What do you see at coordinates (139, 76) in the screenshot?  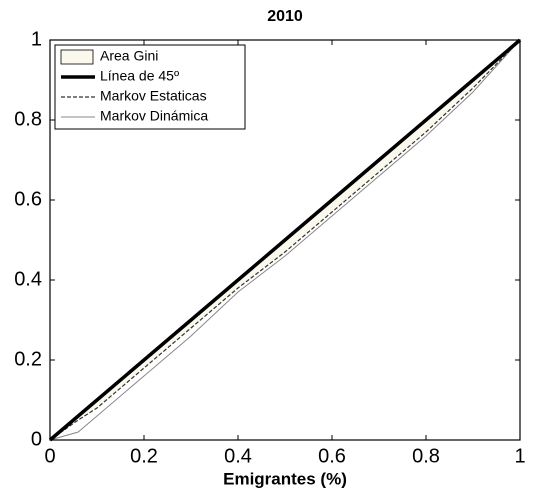 I see `legend-label: Línea de 45º` at bounding box center [139, 76].